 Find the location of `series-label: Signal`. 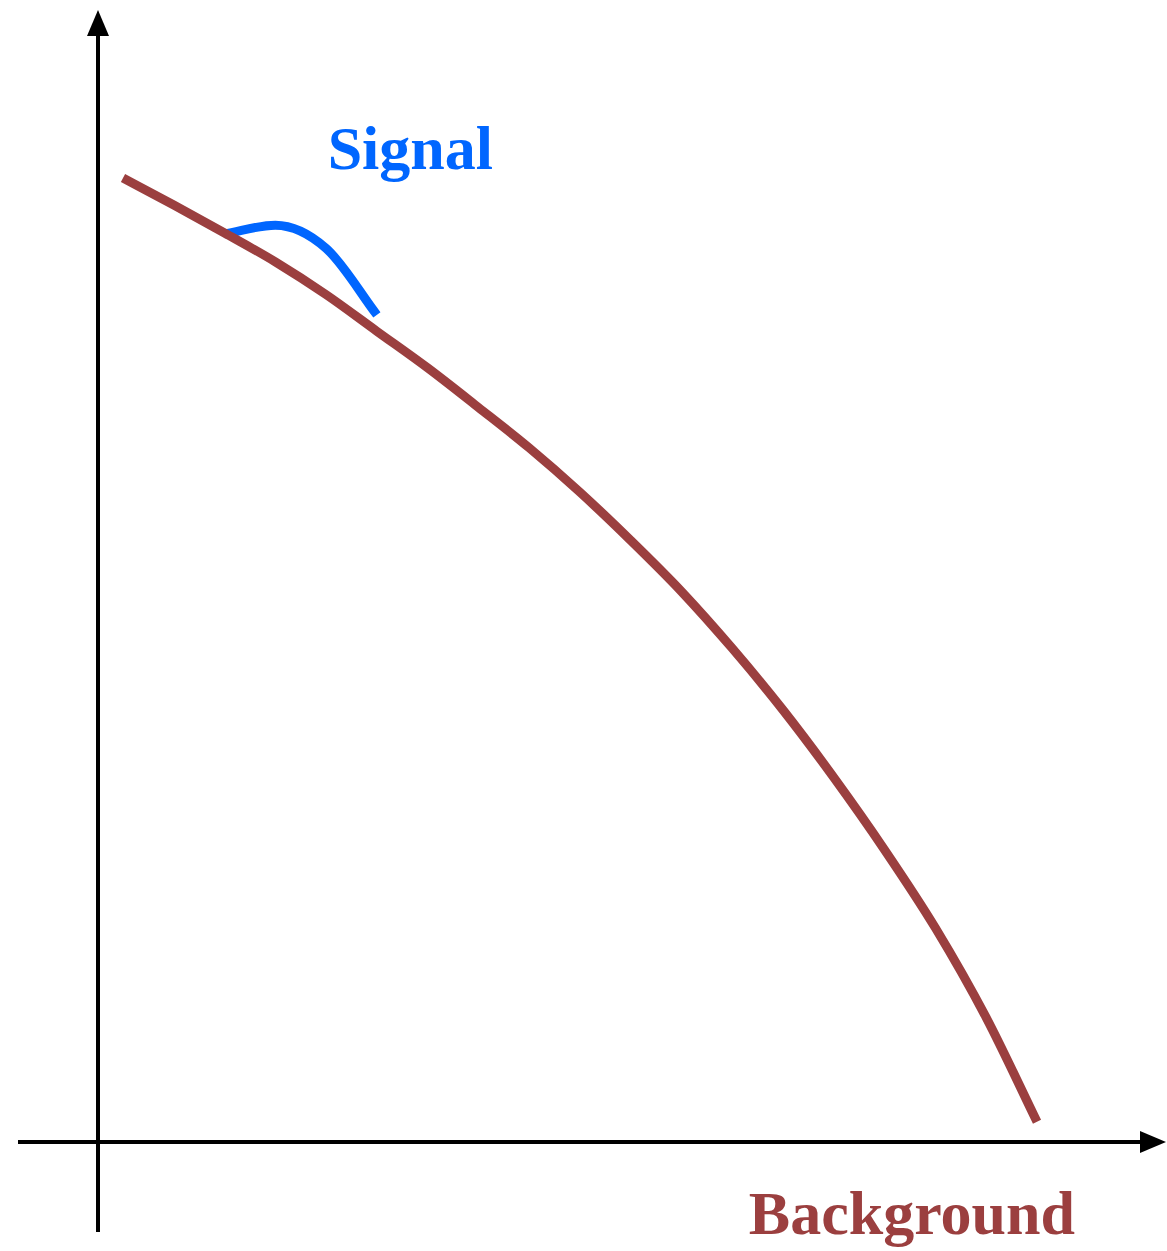

series-label: Signal is located at coordinates (410, 148).